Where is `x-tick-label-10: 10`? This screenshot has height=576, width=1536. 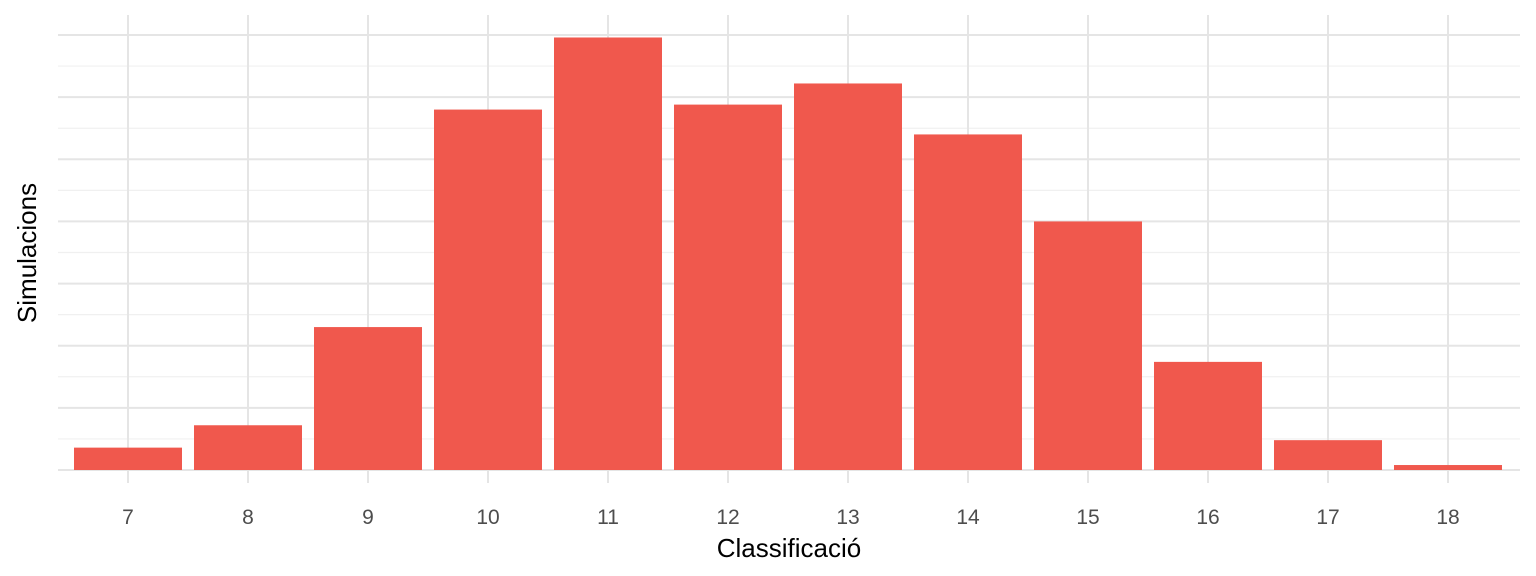 x-tick-label-10: 10 is located at coordinates (487, 517).